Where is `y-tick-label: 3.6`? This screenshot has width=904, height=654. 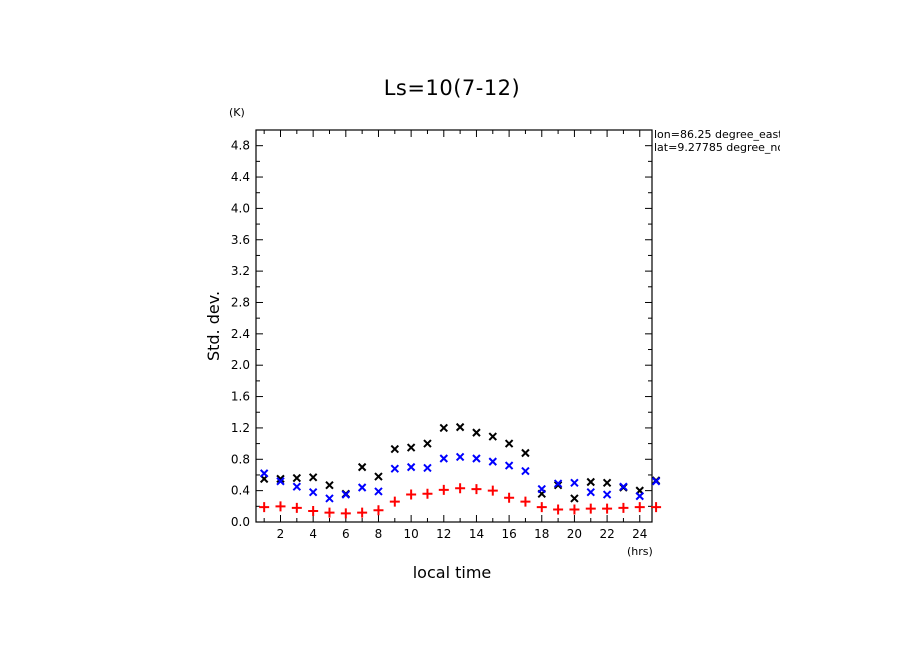
y-tick-label: 3.6 is located at coordinates (240, 240).